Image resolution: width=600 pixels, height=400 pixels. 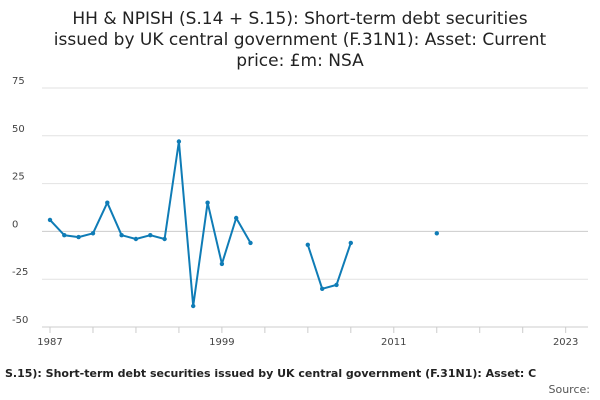 What do you see at coordinates (20, 272) in the screenshot?
I see `y-tick-label: -25` at bounding box center [20, 272].